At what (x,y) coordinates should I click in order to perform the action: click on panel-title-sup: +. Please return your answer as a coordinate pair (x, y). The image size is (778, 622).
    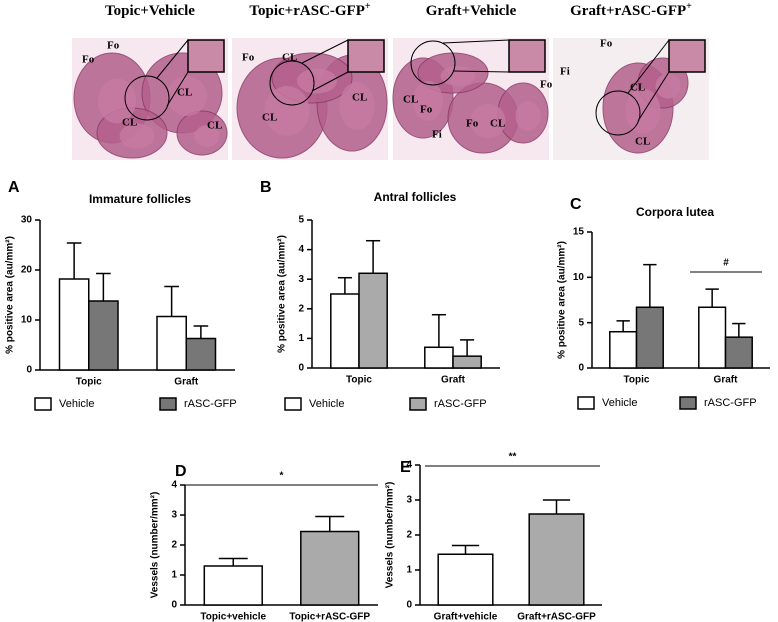
    Looking at the image, I should click on (368, 6).